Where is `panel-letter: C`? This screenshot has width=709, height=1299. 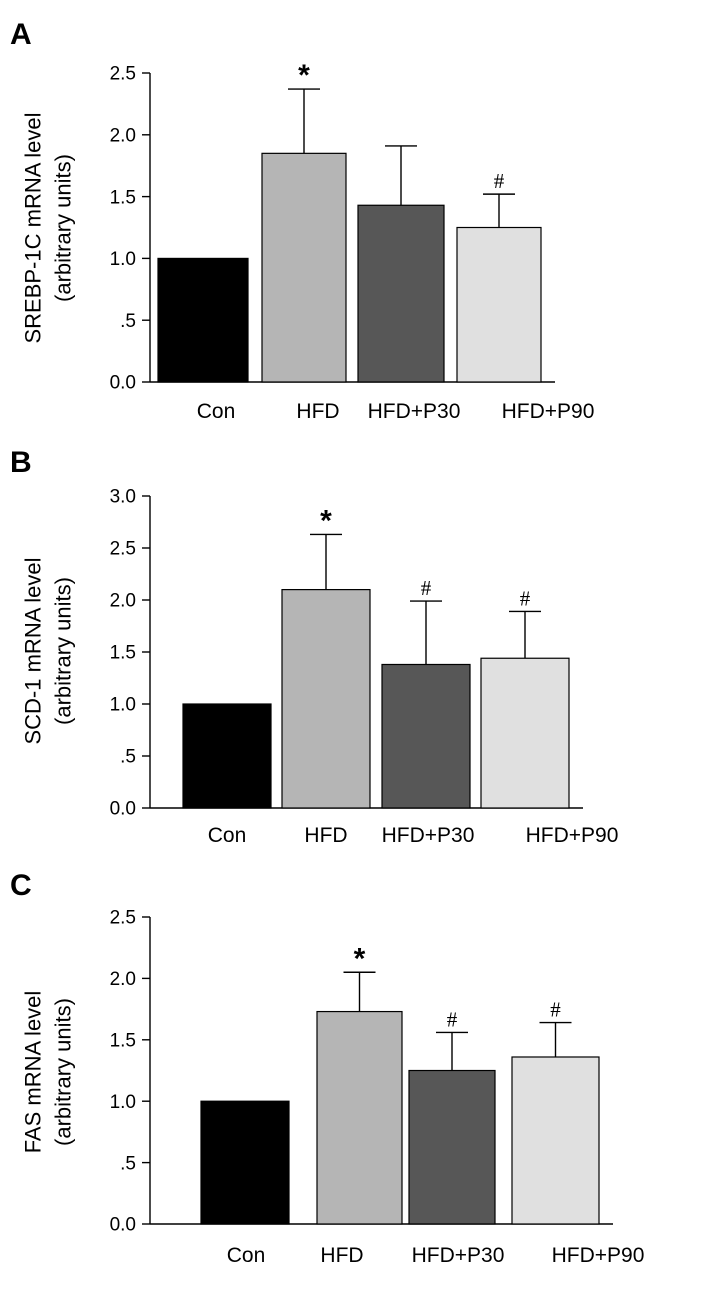
panel-letter: C is located at coordinates (21, 885).